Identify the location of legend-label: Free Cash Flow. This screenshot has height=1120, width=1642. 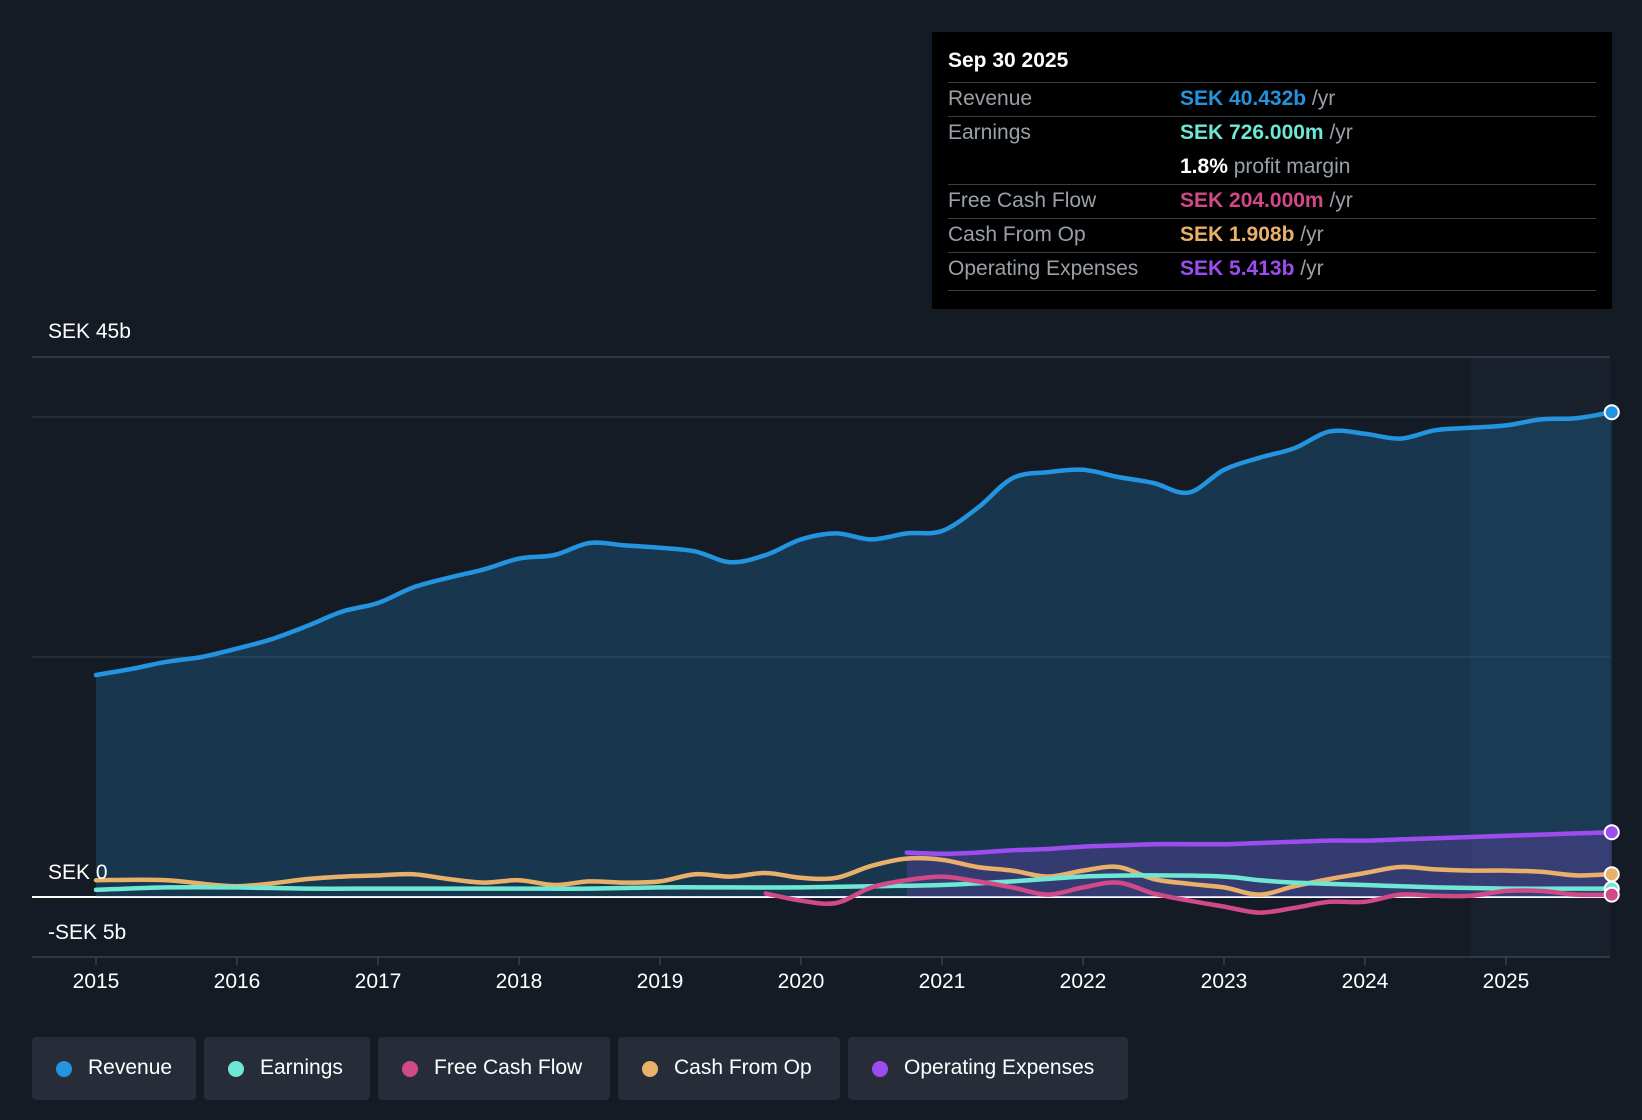
(508, 1067).